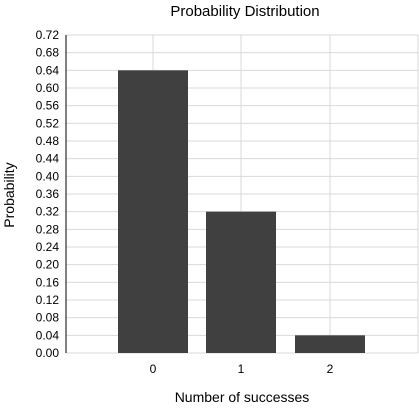 This screenshot has width=419, height=409. What do you see at coordinates (48, 265) in the screenshot?
I see `y-tick-label: 0.20` at bounding box center [48, 265].